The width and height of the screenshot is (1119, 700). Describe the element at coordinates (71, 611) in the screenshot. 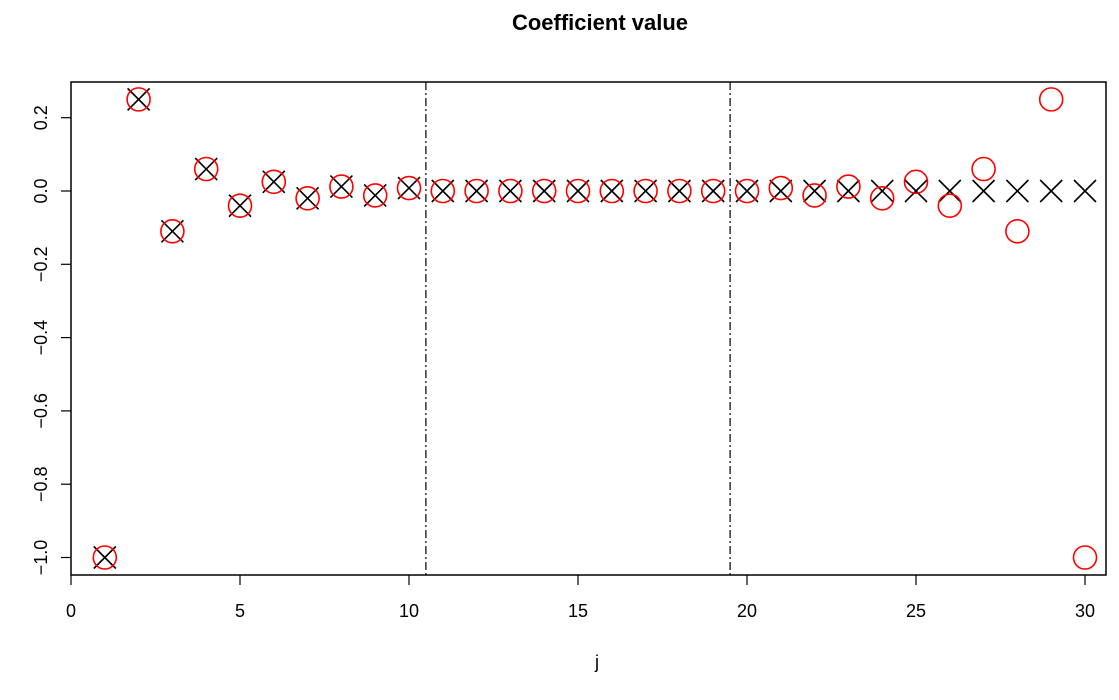

I see `x-tick-label: 0` at that location.